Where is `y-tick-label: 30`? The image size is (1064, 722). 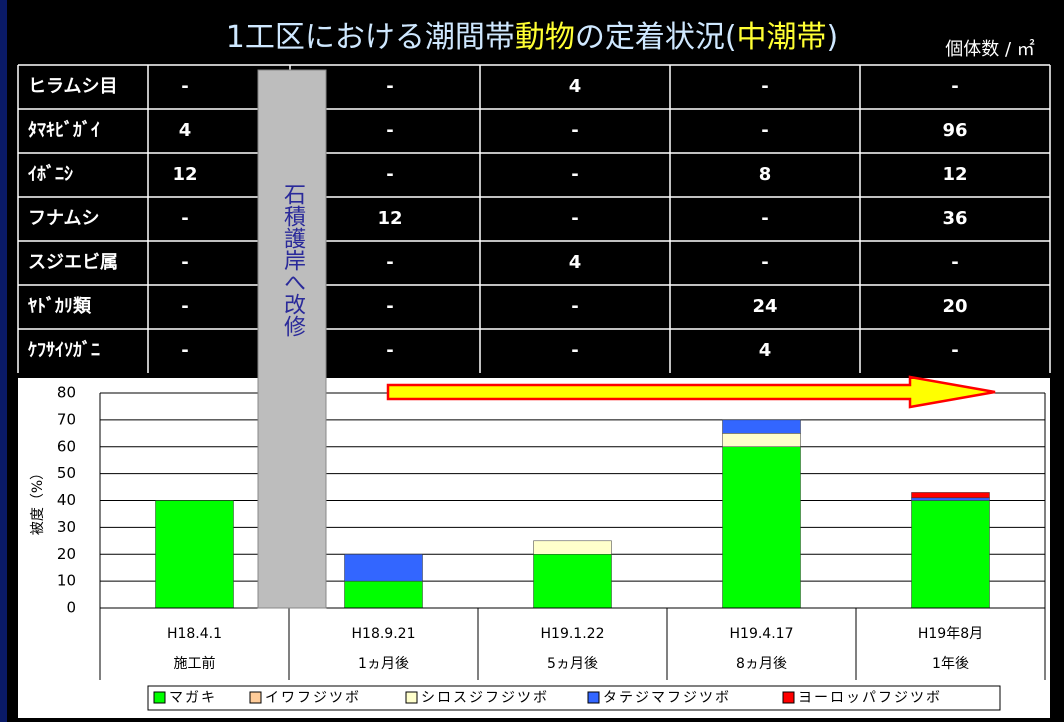 y-tick-label: 30 is located at coordinates (66, 527).